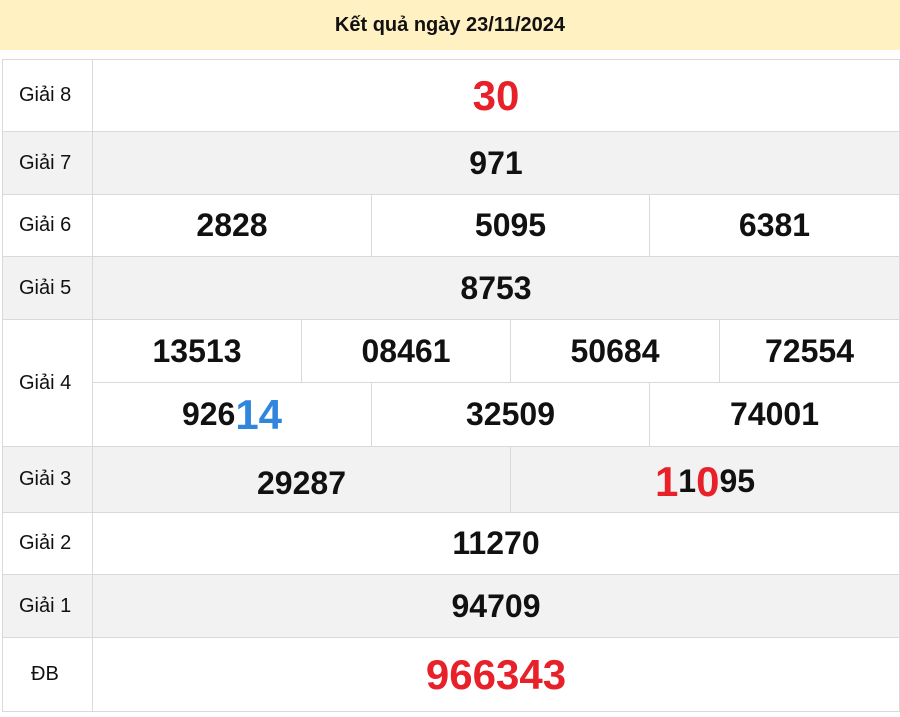 This screenshot has width=900, height=717. I want to click on label-g4: Giải 4, so click(47, 383).